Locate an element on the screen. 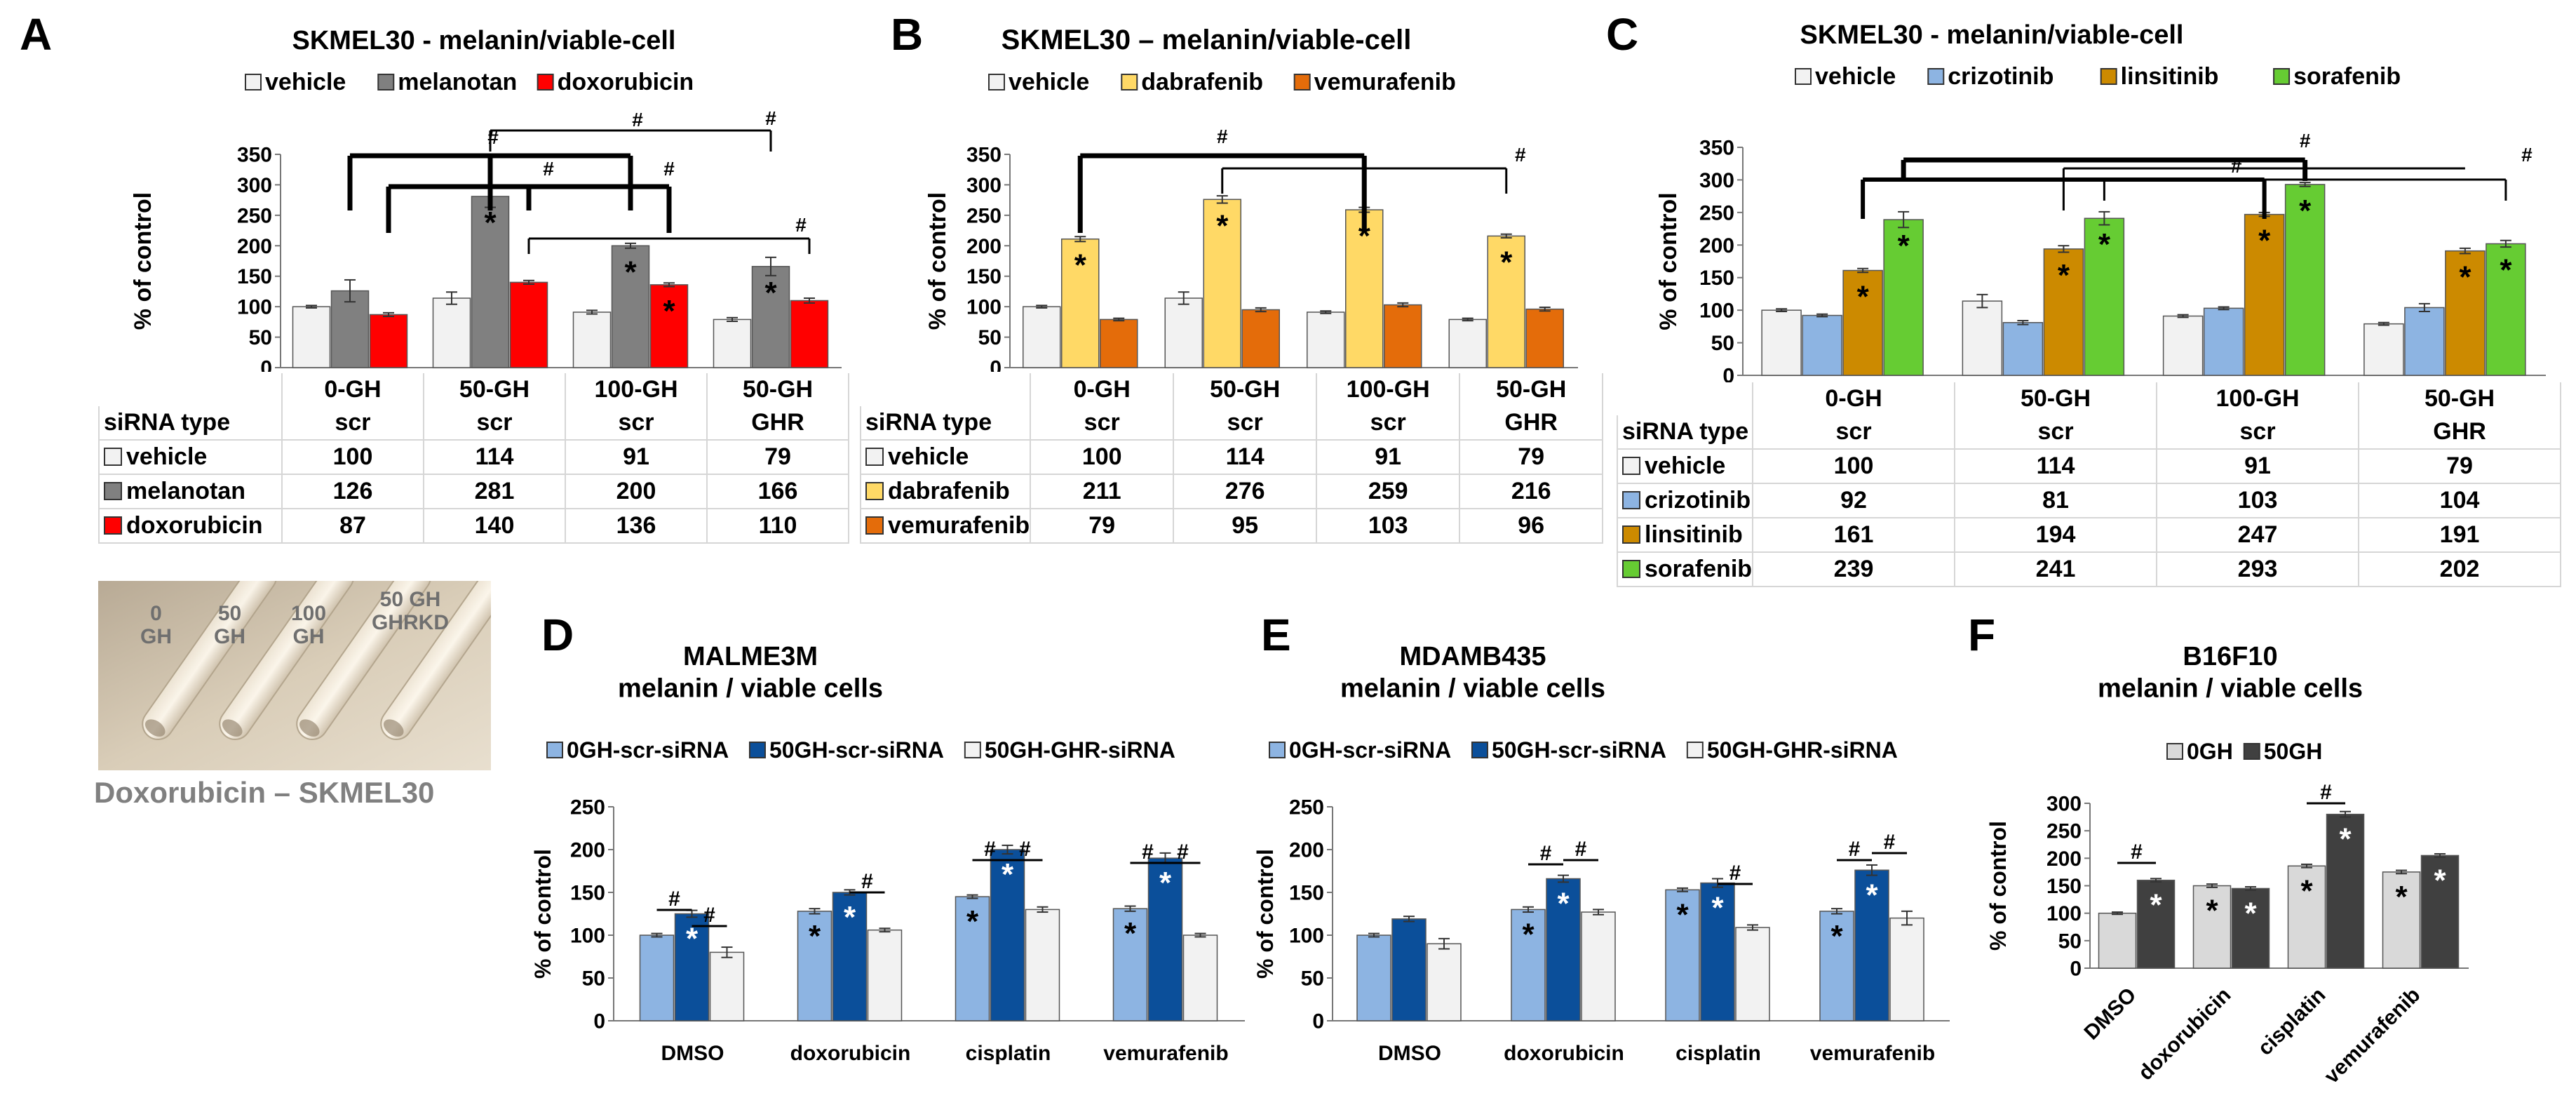  chart-title: SKMEL30 – melanin/viable-cell is located at coordinates (1207, 40).